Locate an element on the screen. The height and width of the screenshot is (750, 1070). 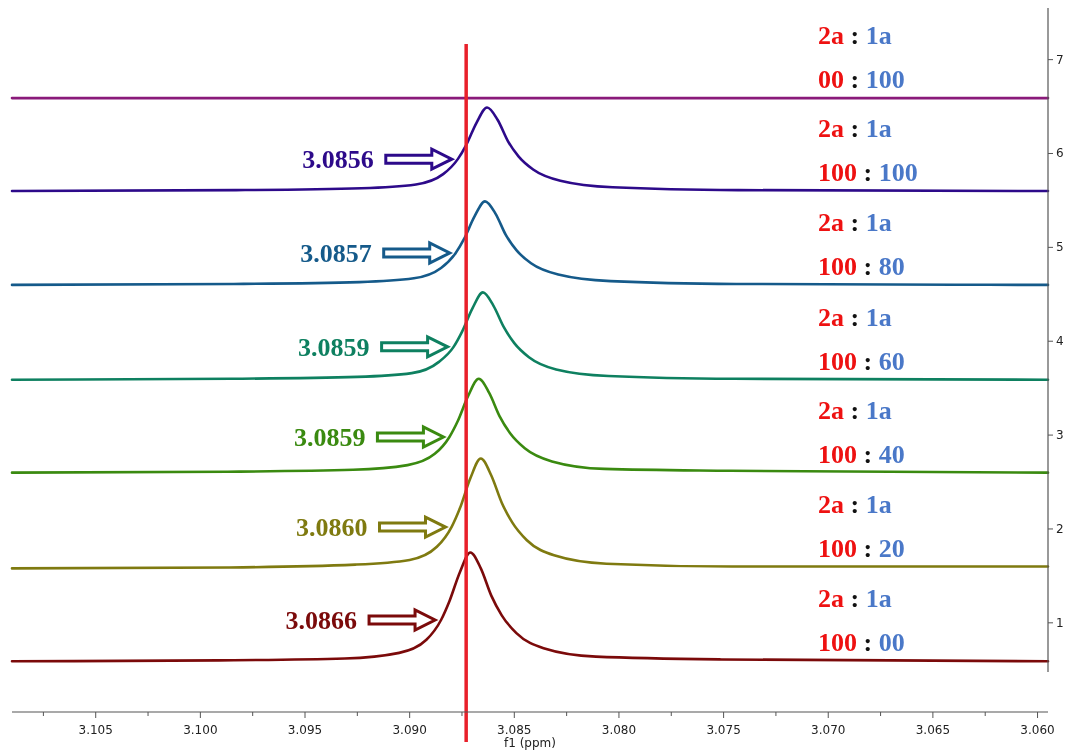
series-label: 2a : 1a 100 : 00 is located at coordinates (861, 621).